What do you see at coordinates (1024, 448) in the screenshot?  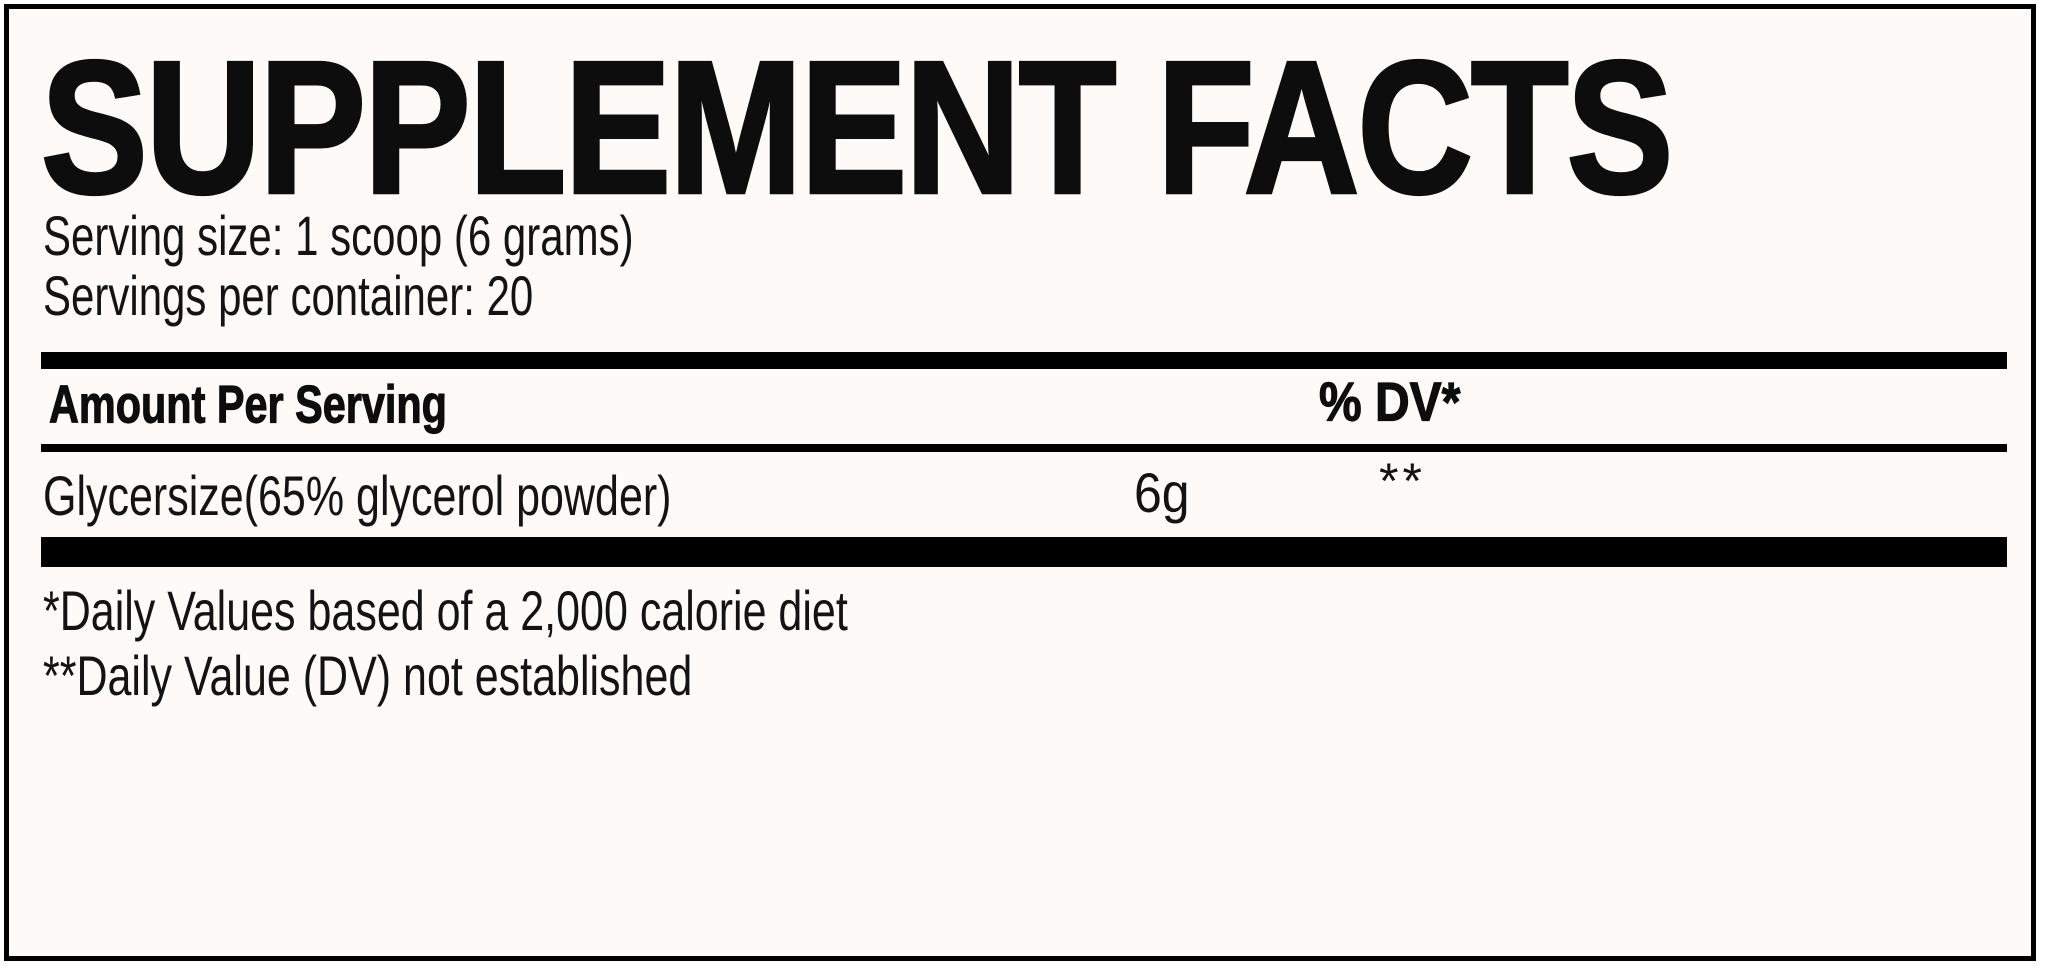 I see `divider-medium` at bounding box center [1024, 448].